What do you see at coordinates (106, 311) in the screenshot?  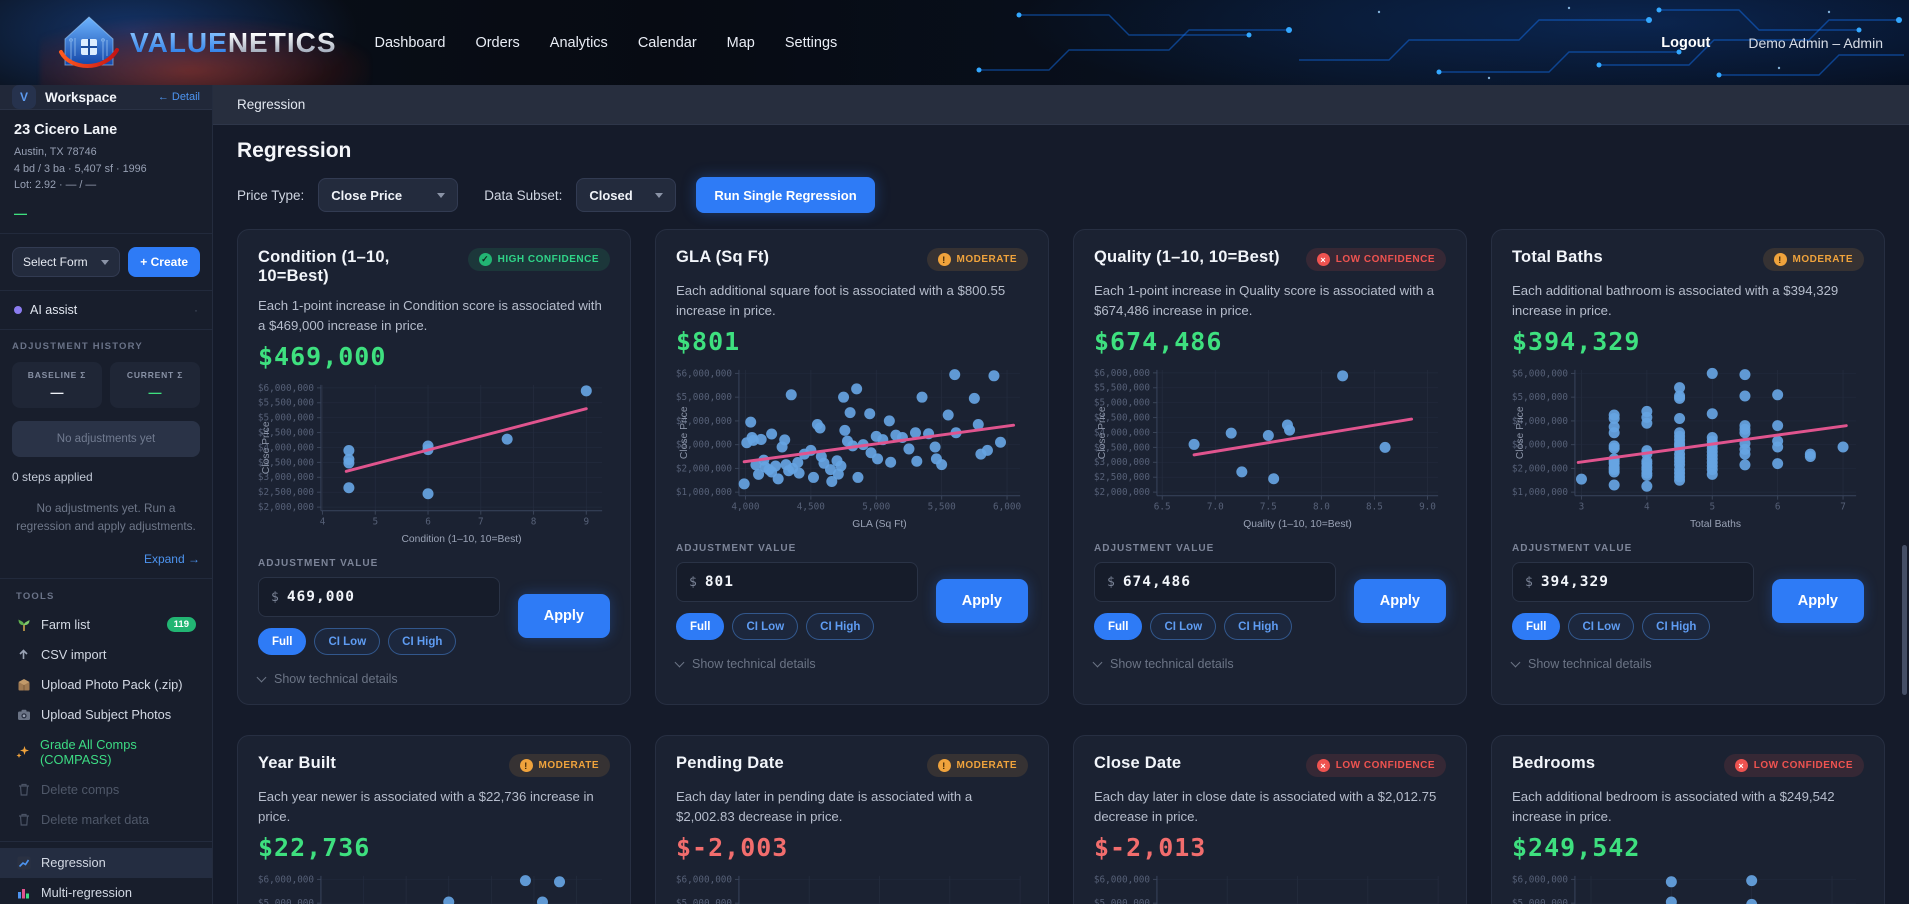 I see `ai-assist-row: AI assist ·` at bounding box center [106, 311].